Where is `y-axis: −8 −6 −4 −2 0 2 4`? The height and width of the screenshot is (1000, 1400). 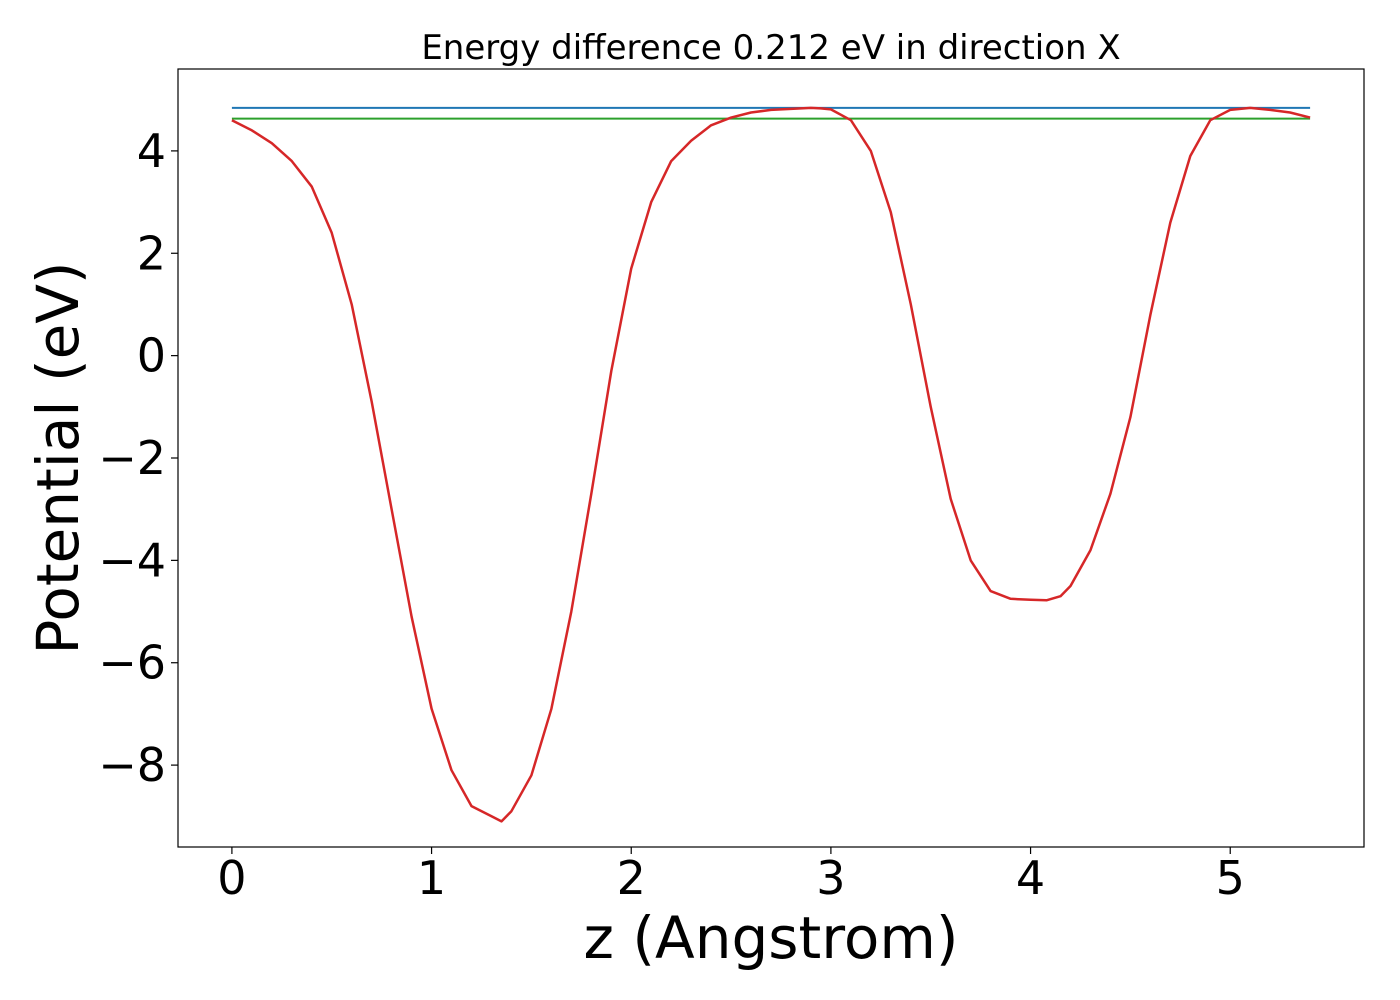
y-axis: −8 −6 −4 −2 0 2 4 is located at coordinates (138, 458).